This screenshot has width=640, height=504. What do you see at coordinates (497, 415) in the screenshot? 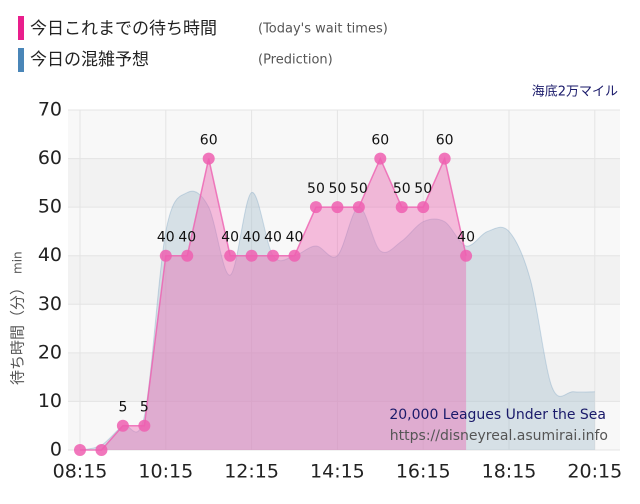
I see `annotation: 20,000 Leagues Under the Sea` at bounding box center [497, 415].